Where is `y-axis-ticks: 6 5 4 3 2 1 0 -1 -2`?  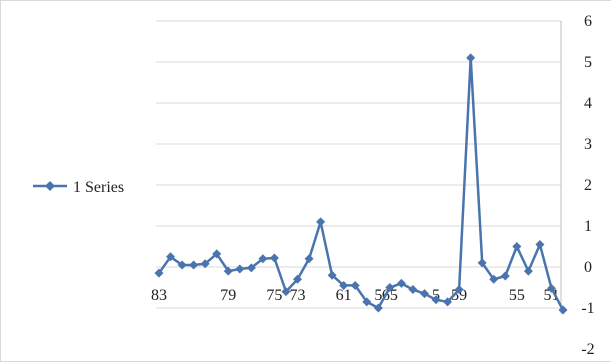
y-axis-ticks: 6 5 4 3 2 1 0 -1 -2 is located at coordinates (587, 185).